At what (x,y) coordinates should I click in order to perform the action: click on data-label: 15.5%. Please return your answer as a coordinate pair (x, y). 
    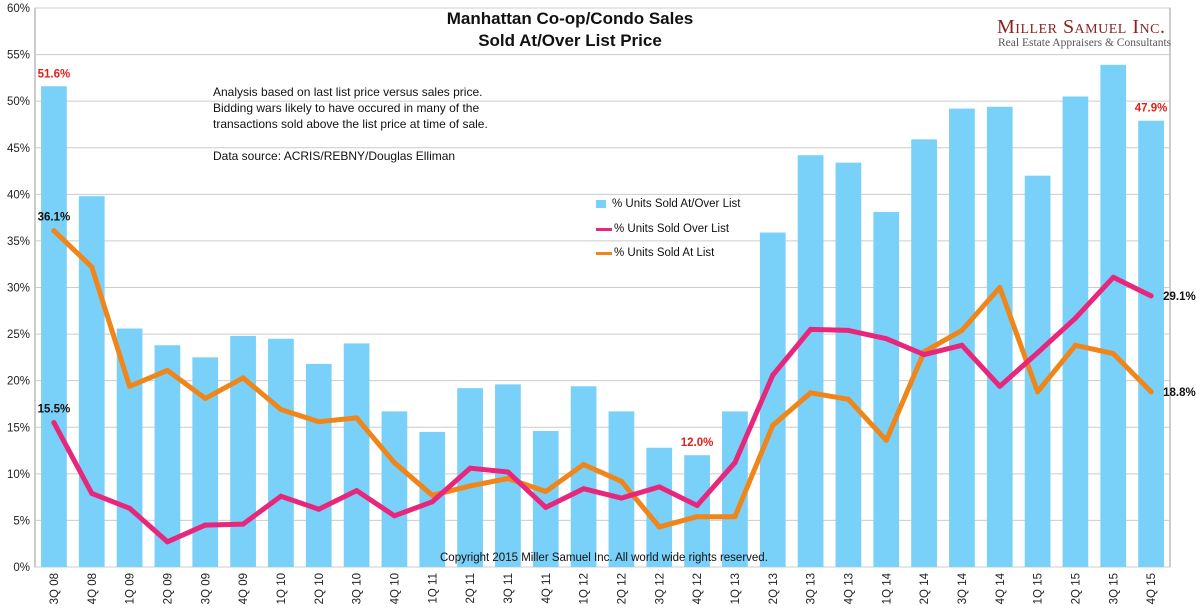
    Looking at the image, I should click on (54, 410).